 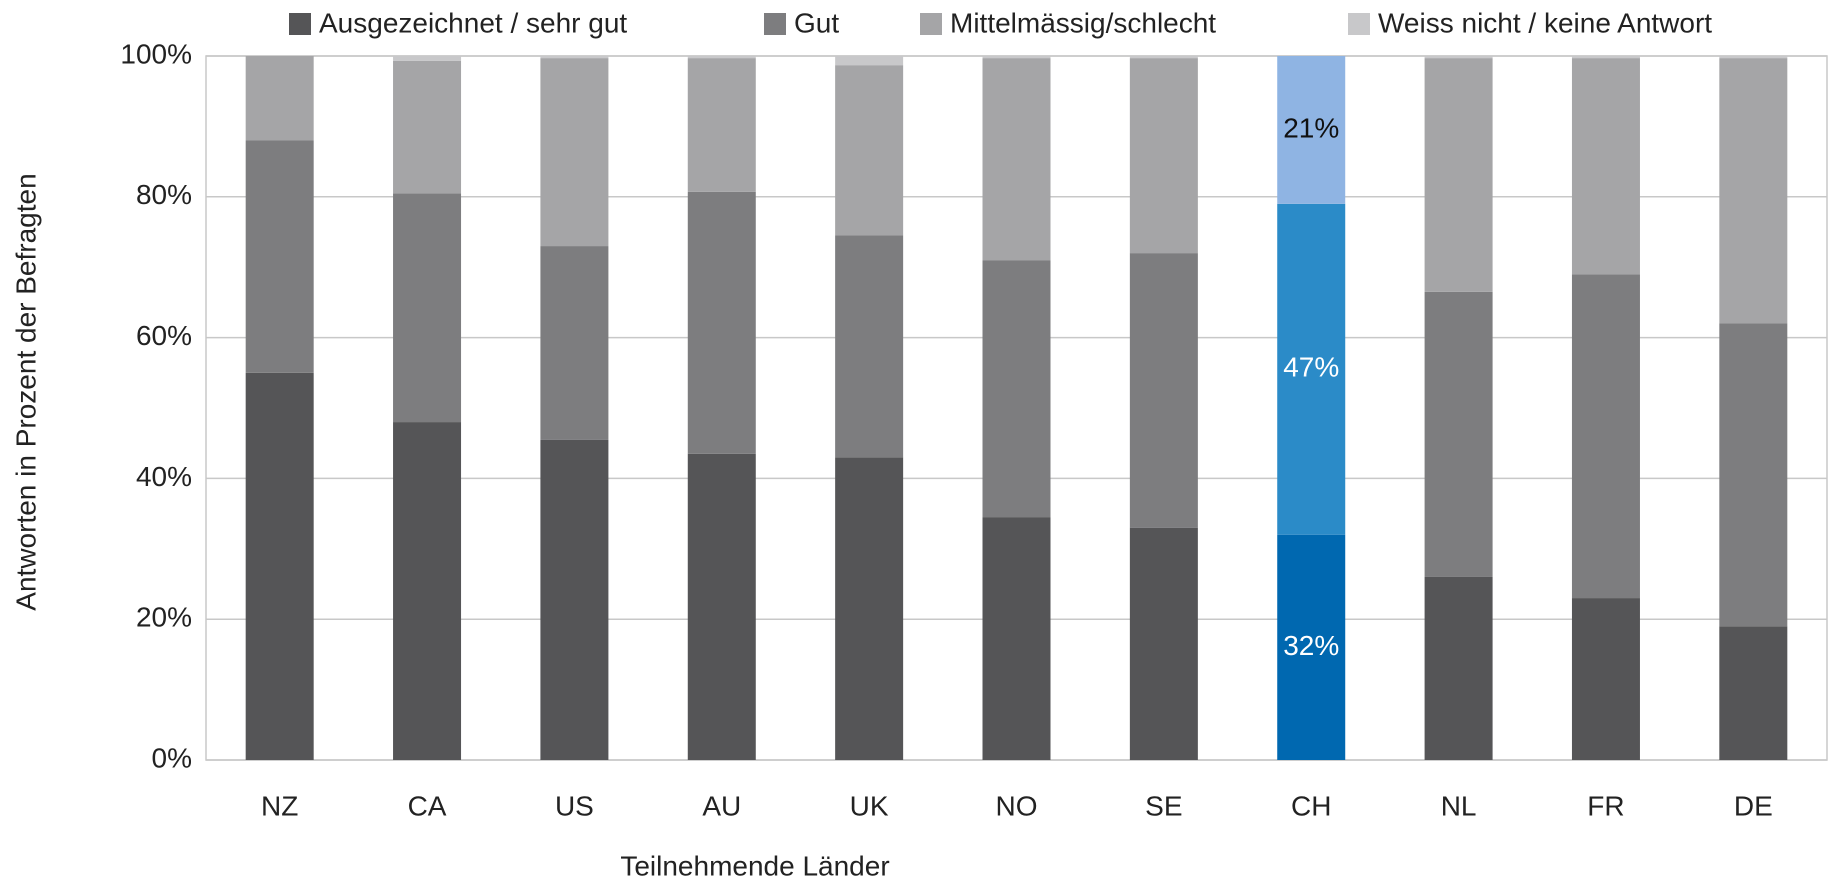 I want to click on x-tick-label: NZ, so click(x=279, y=805).